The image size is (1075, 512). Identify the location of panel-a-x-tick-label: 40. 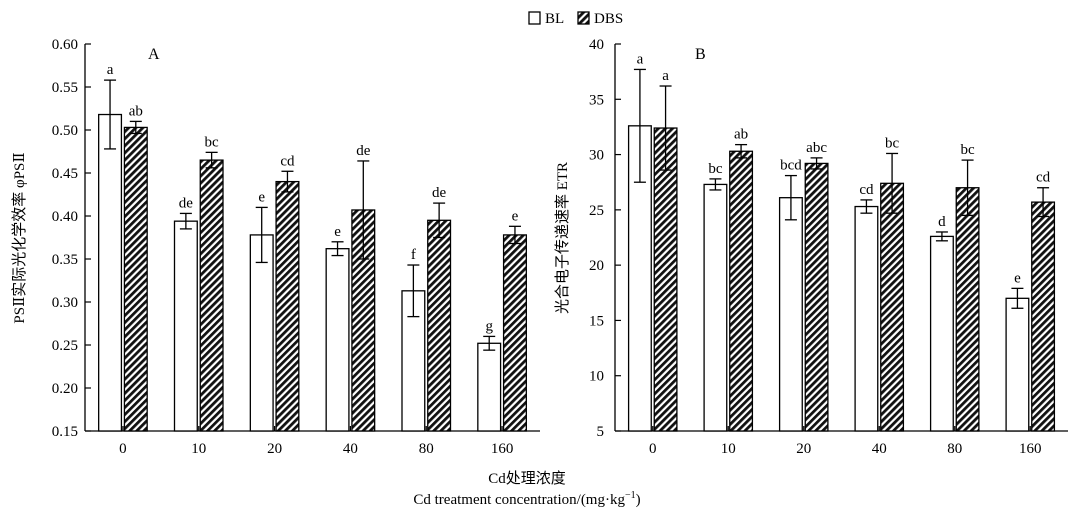
(350, 449).